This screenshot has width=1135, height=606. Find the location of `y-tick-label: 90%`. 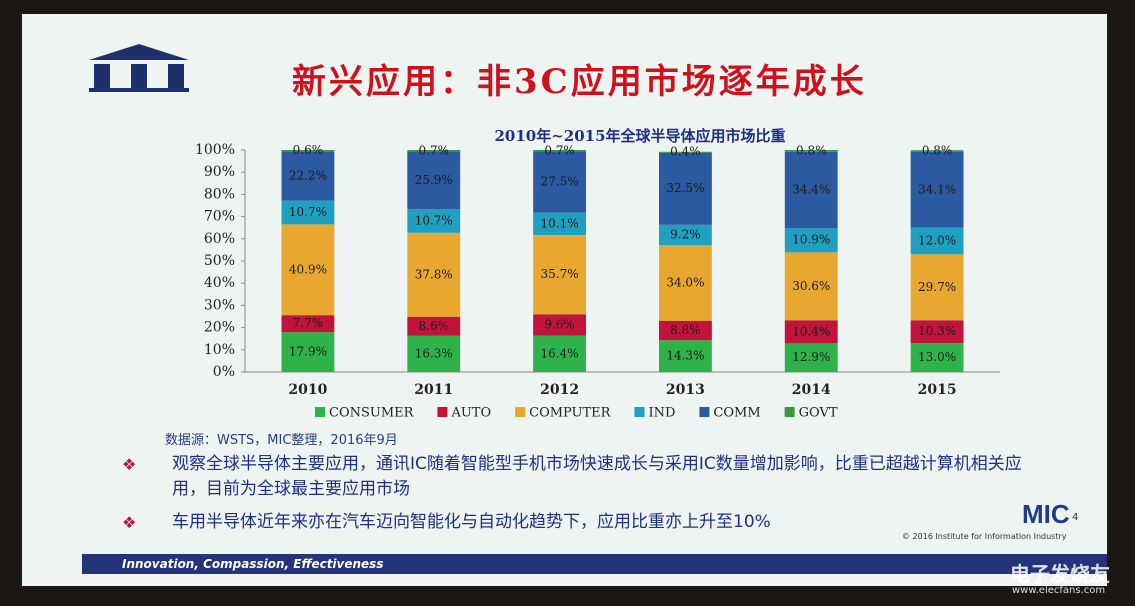

y-tick-label: 90% is located at coordinates (219, 172).